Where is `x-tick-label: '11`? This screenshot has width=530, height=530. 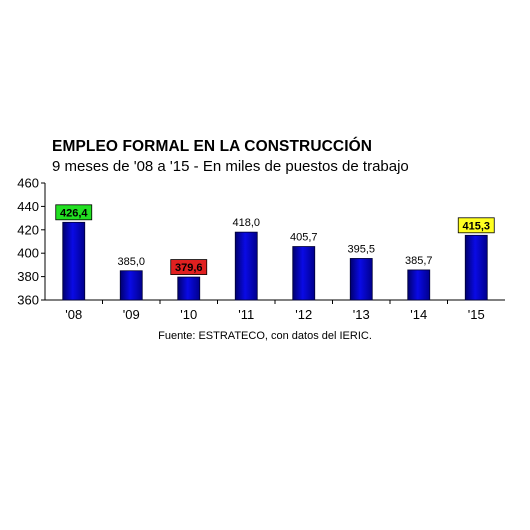
x-tick-label: '11 is located at coordinates (246, 314).